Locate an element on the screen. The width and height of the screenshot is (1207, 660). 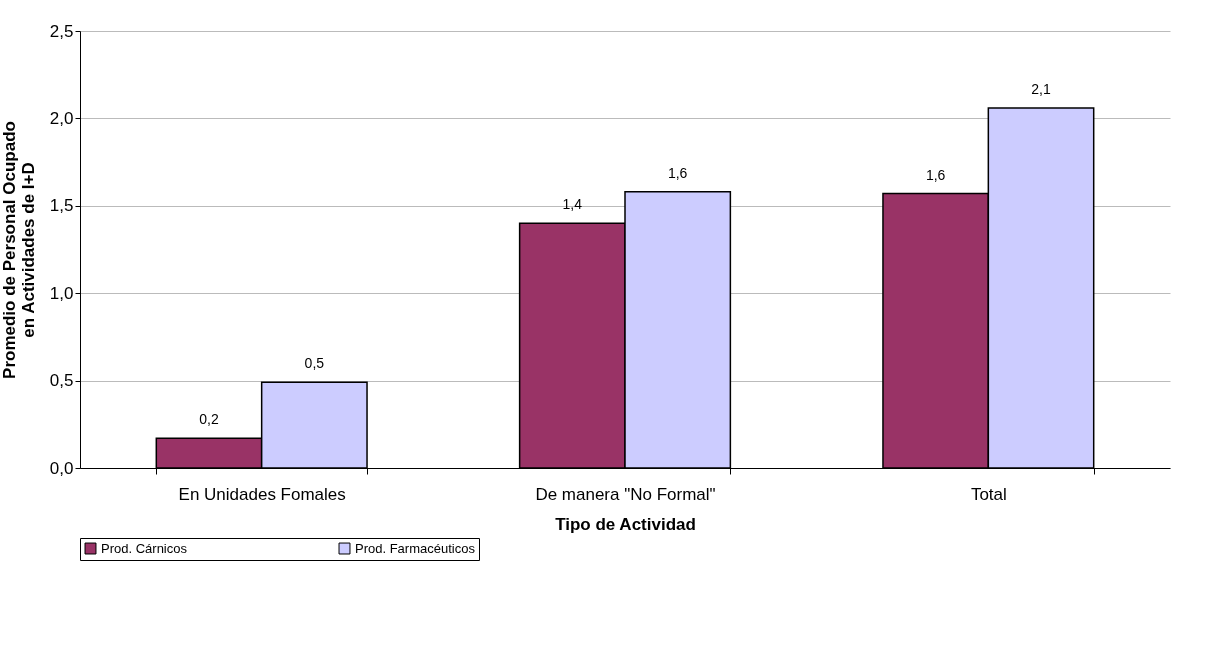
legend-label: Prod. Cárnicos is located at coordinates (144, 548).